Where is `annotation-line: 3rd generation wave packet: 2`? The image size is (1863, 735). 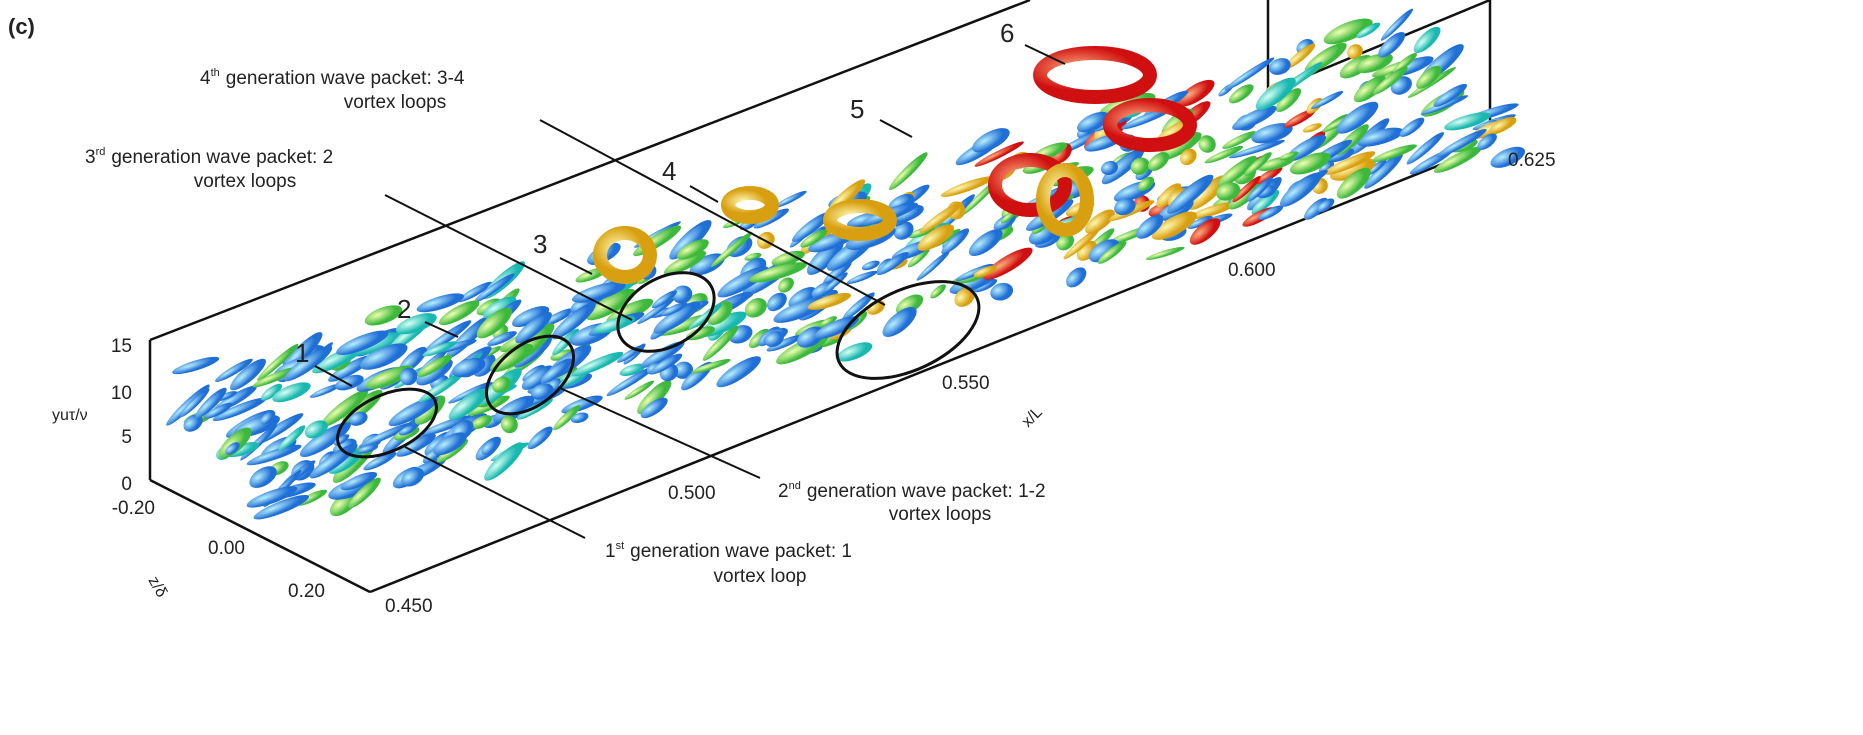
annotation-line: 3rd generation wave packet: 2 is located at coordinates (209, 157).